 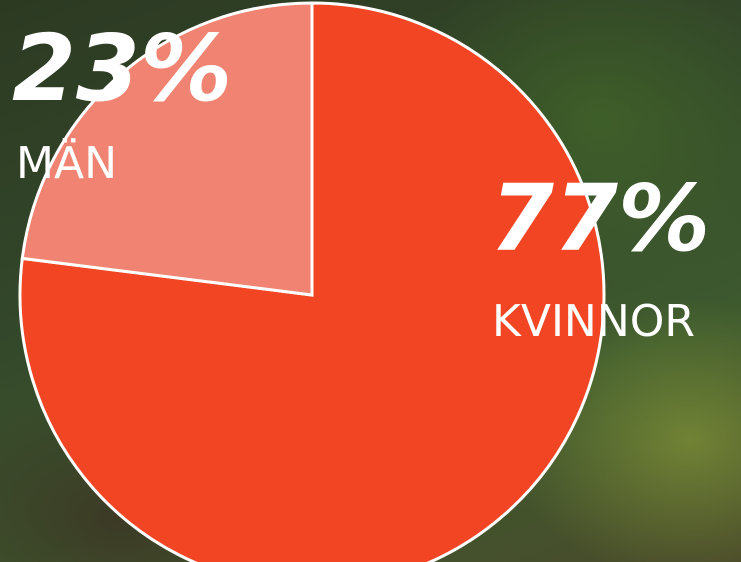 I want to click on value-label: 77%, so click(x=600, y=218).